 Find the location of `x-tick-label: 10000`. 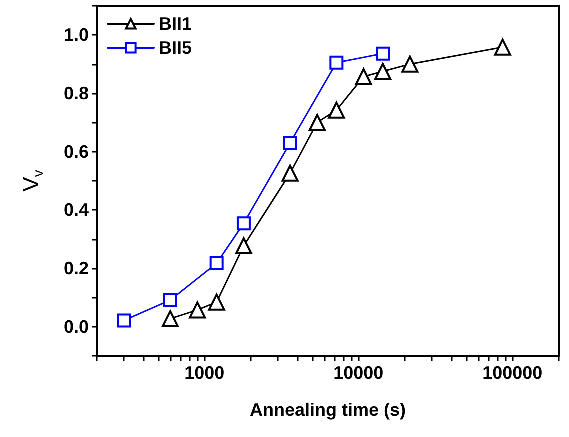

x-tick-label: 10000 is located at coordinates (359, 373).